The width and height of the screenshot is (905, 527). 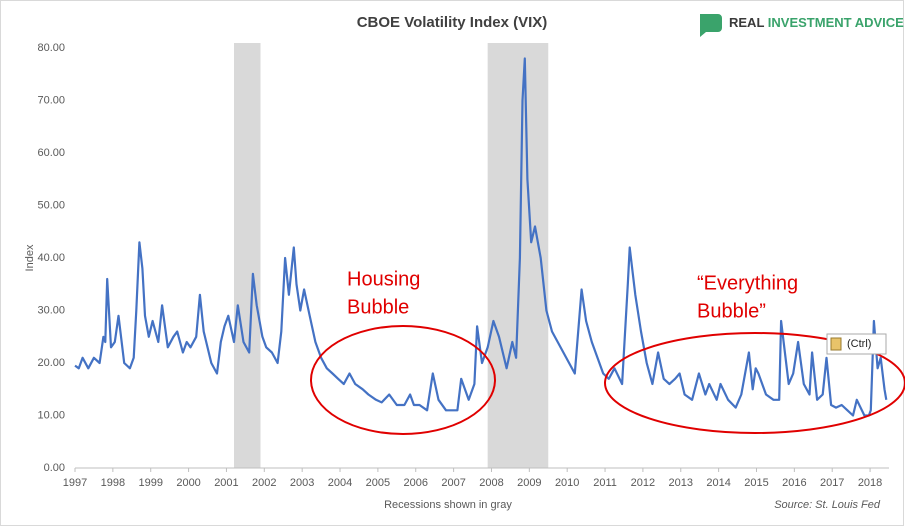 I want to click on x-tick-label: 2010, so click(x=567, y=483).